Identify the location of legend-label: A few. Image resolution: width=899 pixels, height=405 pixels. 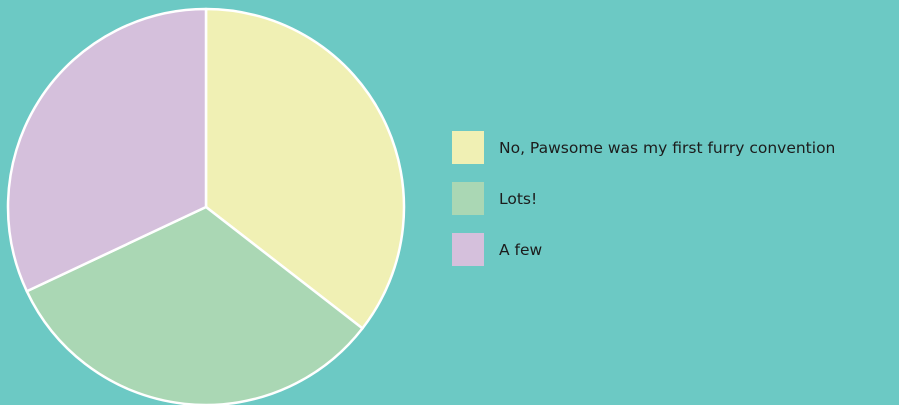
(521, 249).